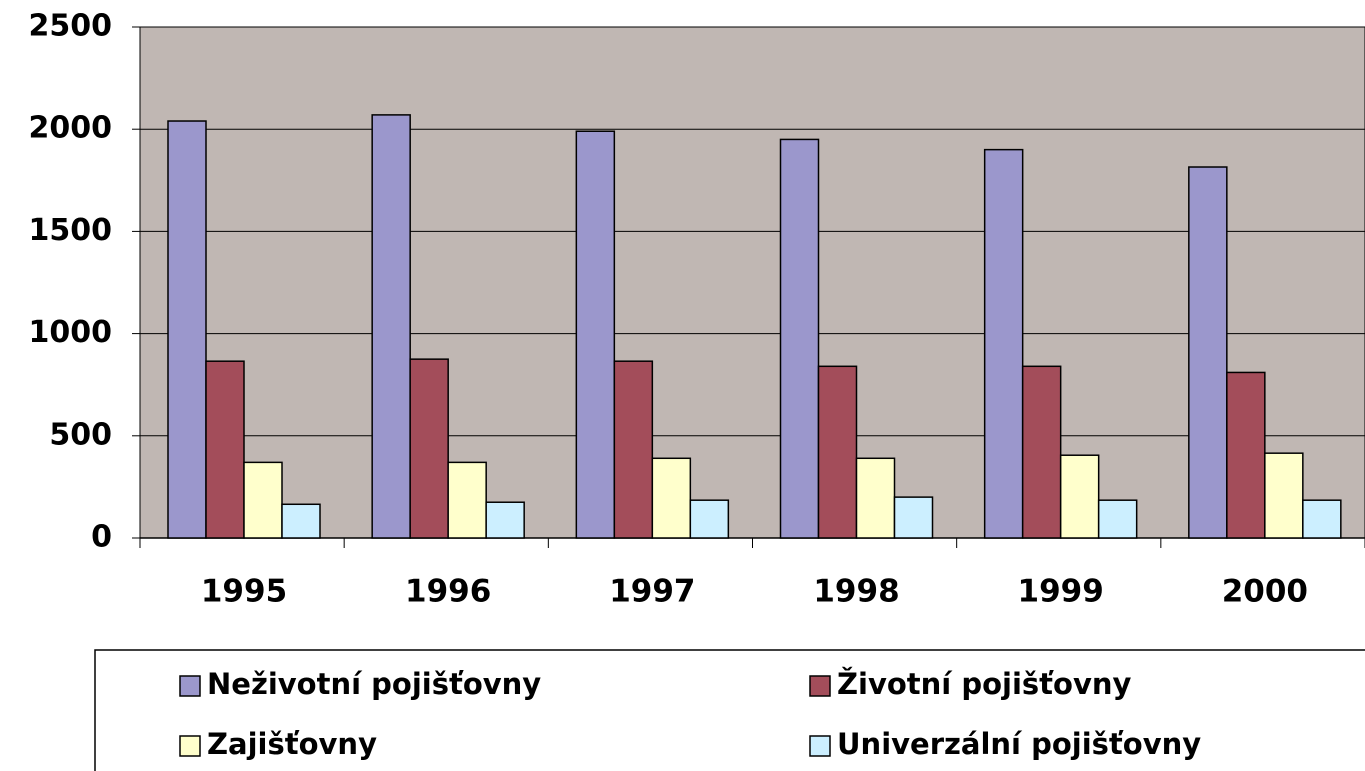 This screenshot has width=1365, height=771. What do you see at coordinates (856, 592) in the screenshot?
I see `x-tick-label: 1998` at bounding box center [856, 592].